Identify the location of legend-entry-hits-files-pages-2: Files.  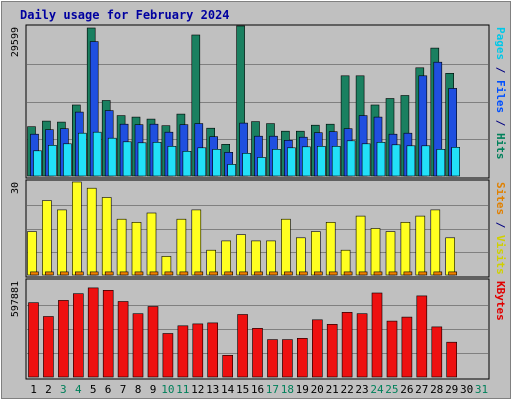
(500, 96).